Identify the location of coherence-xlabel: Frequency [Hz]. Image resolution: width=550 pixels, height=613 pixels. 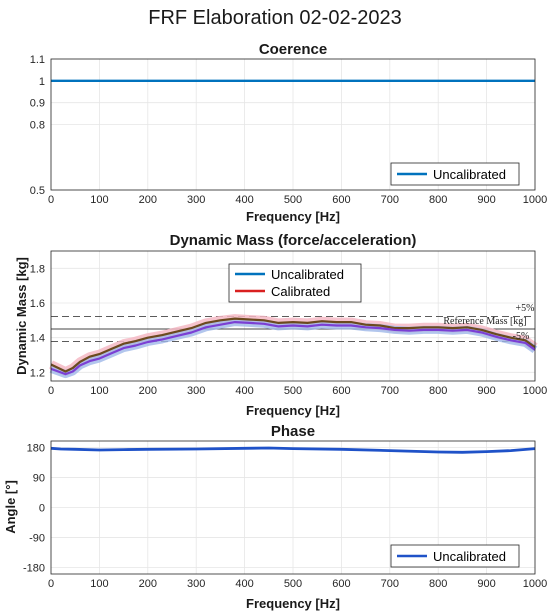
(293, 216).